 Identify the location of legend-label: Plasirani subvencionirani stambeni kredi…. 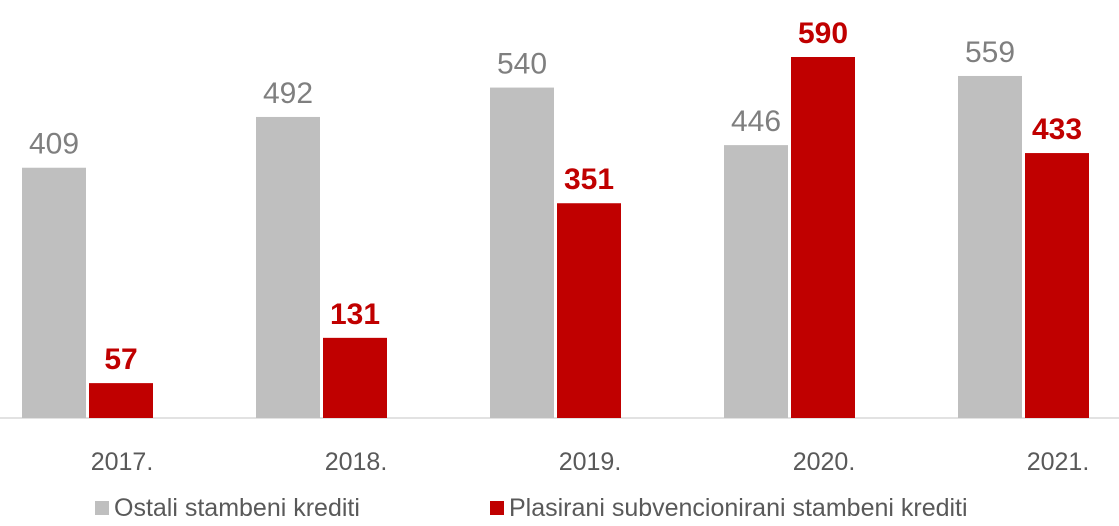
(738, 508).